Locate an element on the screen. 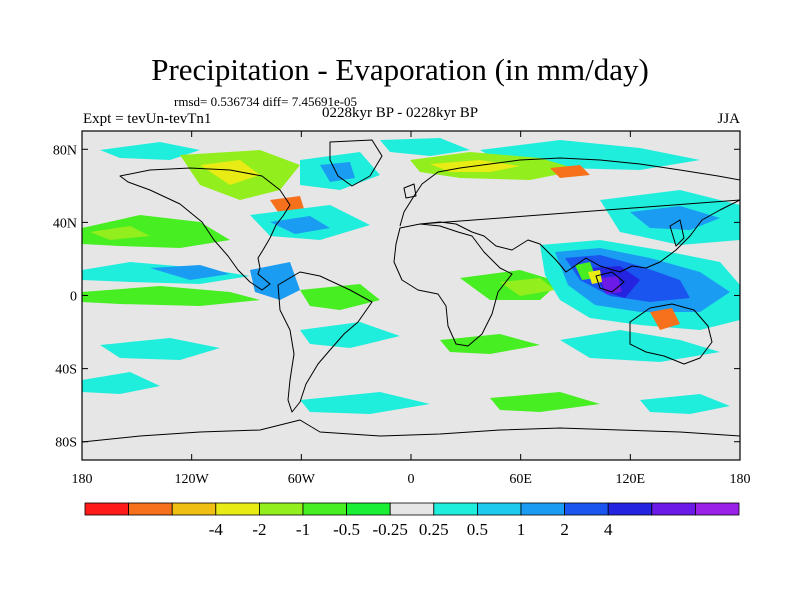 The image size is (800, 600). y-tick-label: 40N is located at coordinates (65, 223).